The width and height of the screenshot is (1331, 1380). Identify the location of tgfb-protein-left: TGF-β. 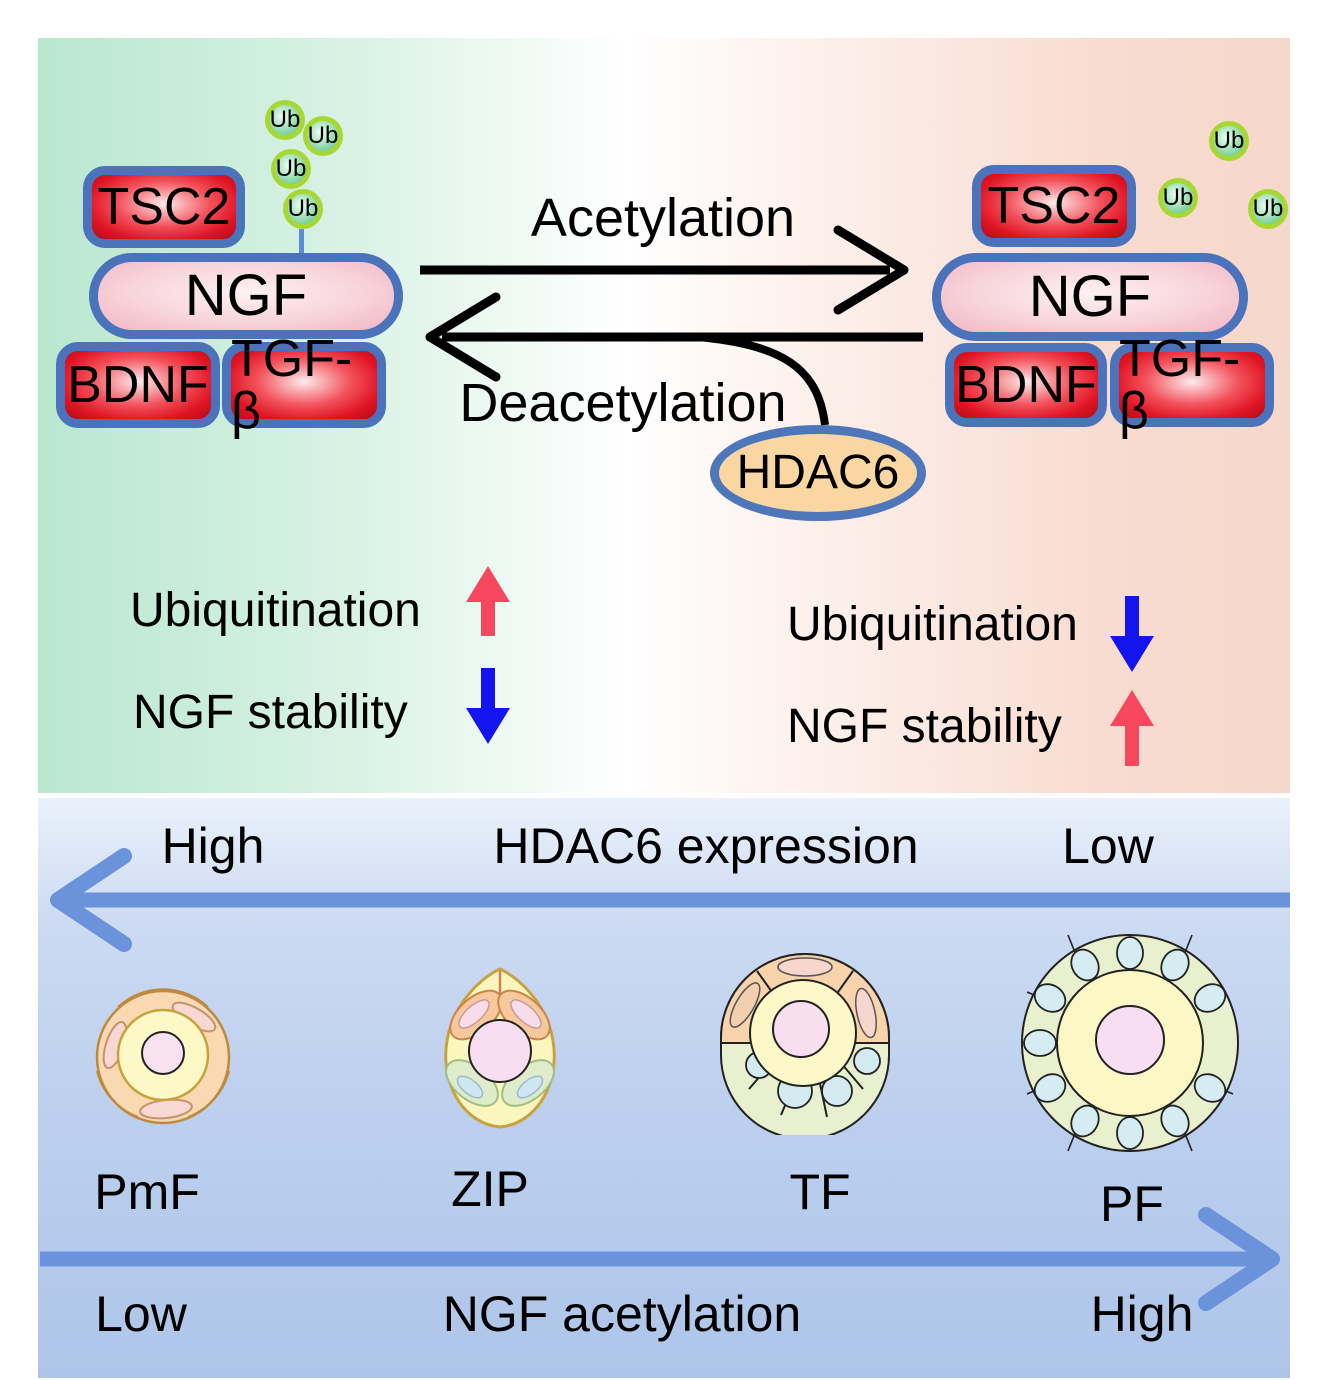
(304, 385).